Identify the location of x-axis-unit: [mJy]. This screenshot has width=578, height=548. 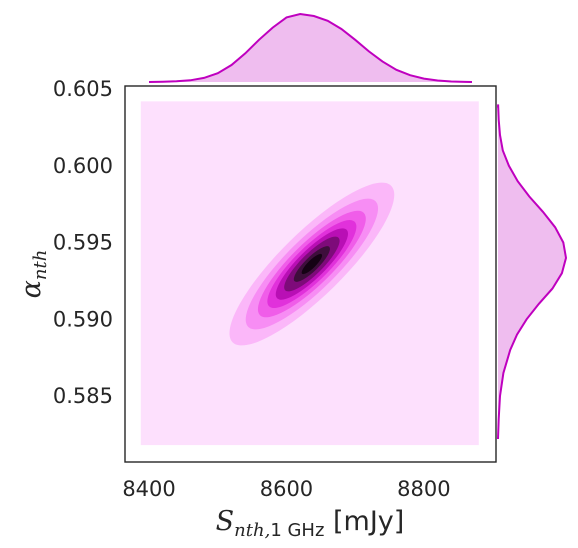
(364, 521).